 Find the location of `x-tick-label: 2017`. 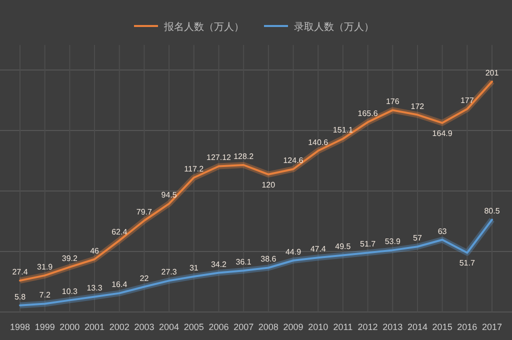

x-tick-label: 2017 is located at coordinates (492, 327).